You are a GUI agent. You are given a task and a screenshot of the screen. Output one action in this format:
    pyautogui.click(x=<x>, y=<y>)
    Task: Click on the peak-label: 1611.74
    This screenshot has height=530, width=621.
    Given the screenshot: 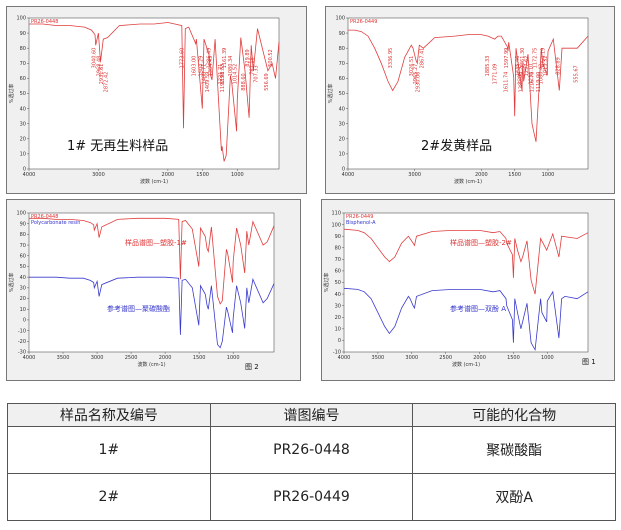 What is the action you would take?
    pyautogui.click(x=506, y=82)
    